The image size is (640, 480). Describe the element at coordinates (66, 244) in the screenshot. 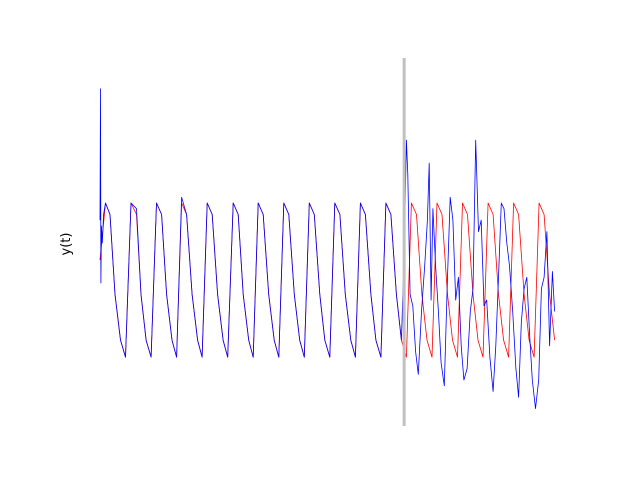

I see `y-axis-label: y(t)` at that location.